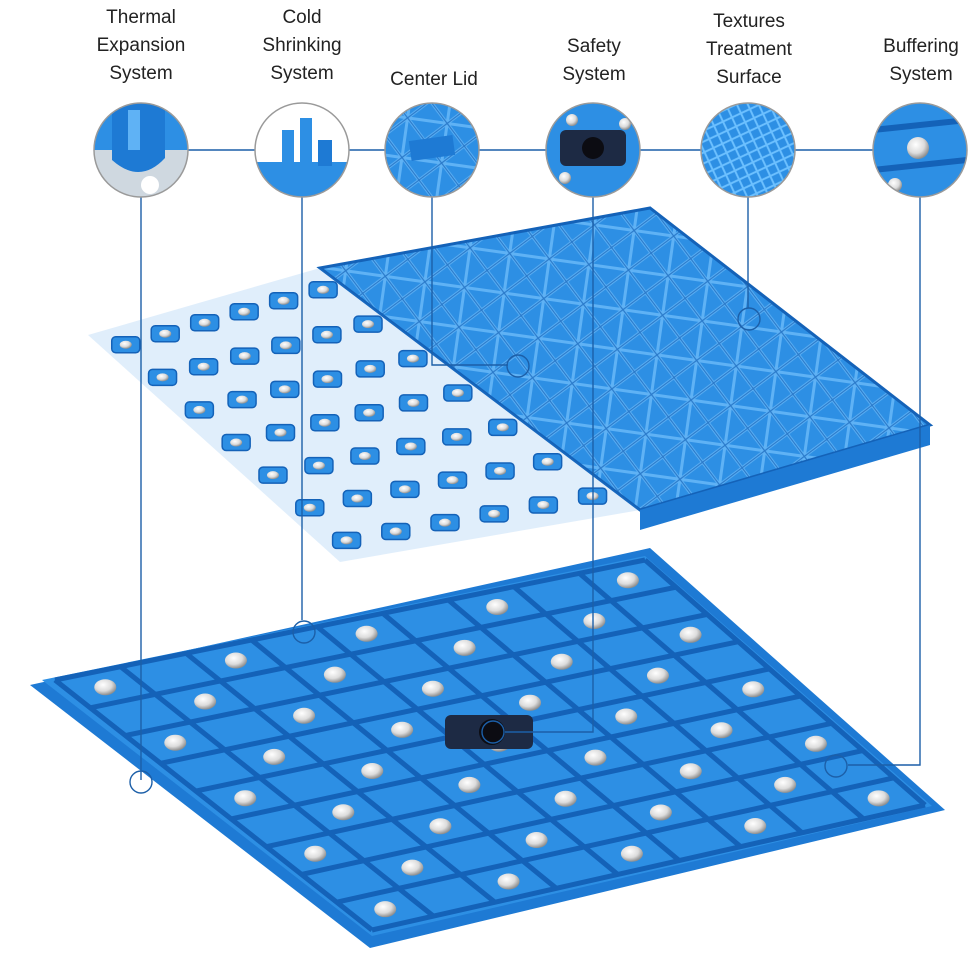 The image size is (971, 978). Describe the element at coordinates (492, 732) in the screenshot. I see `safety-pin-icon` at that location.